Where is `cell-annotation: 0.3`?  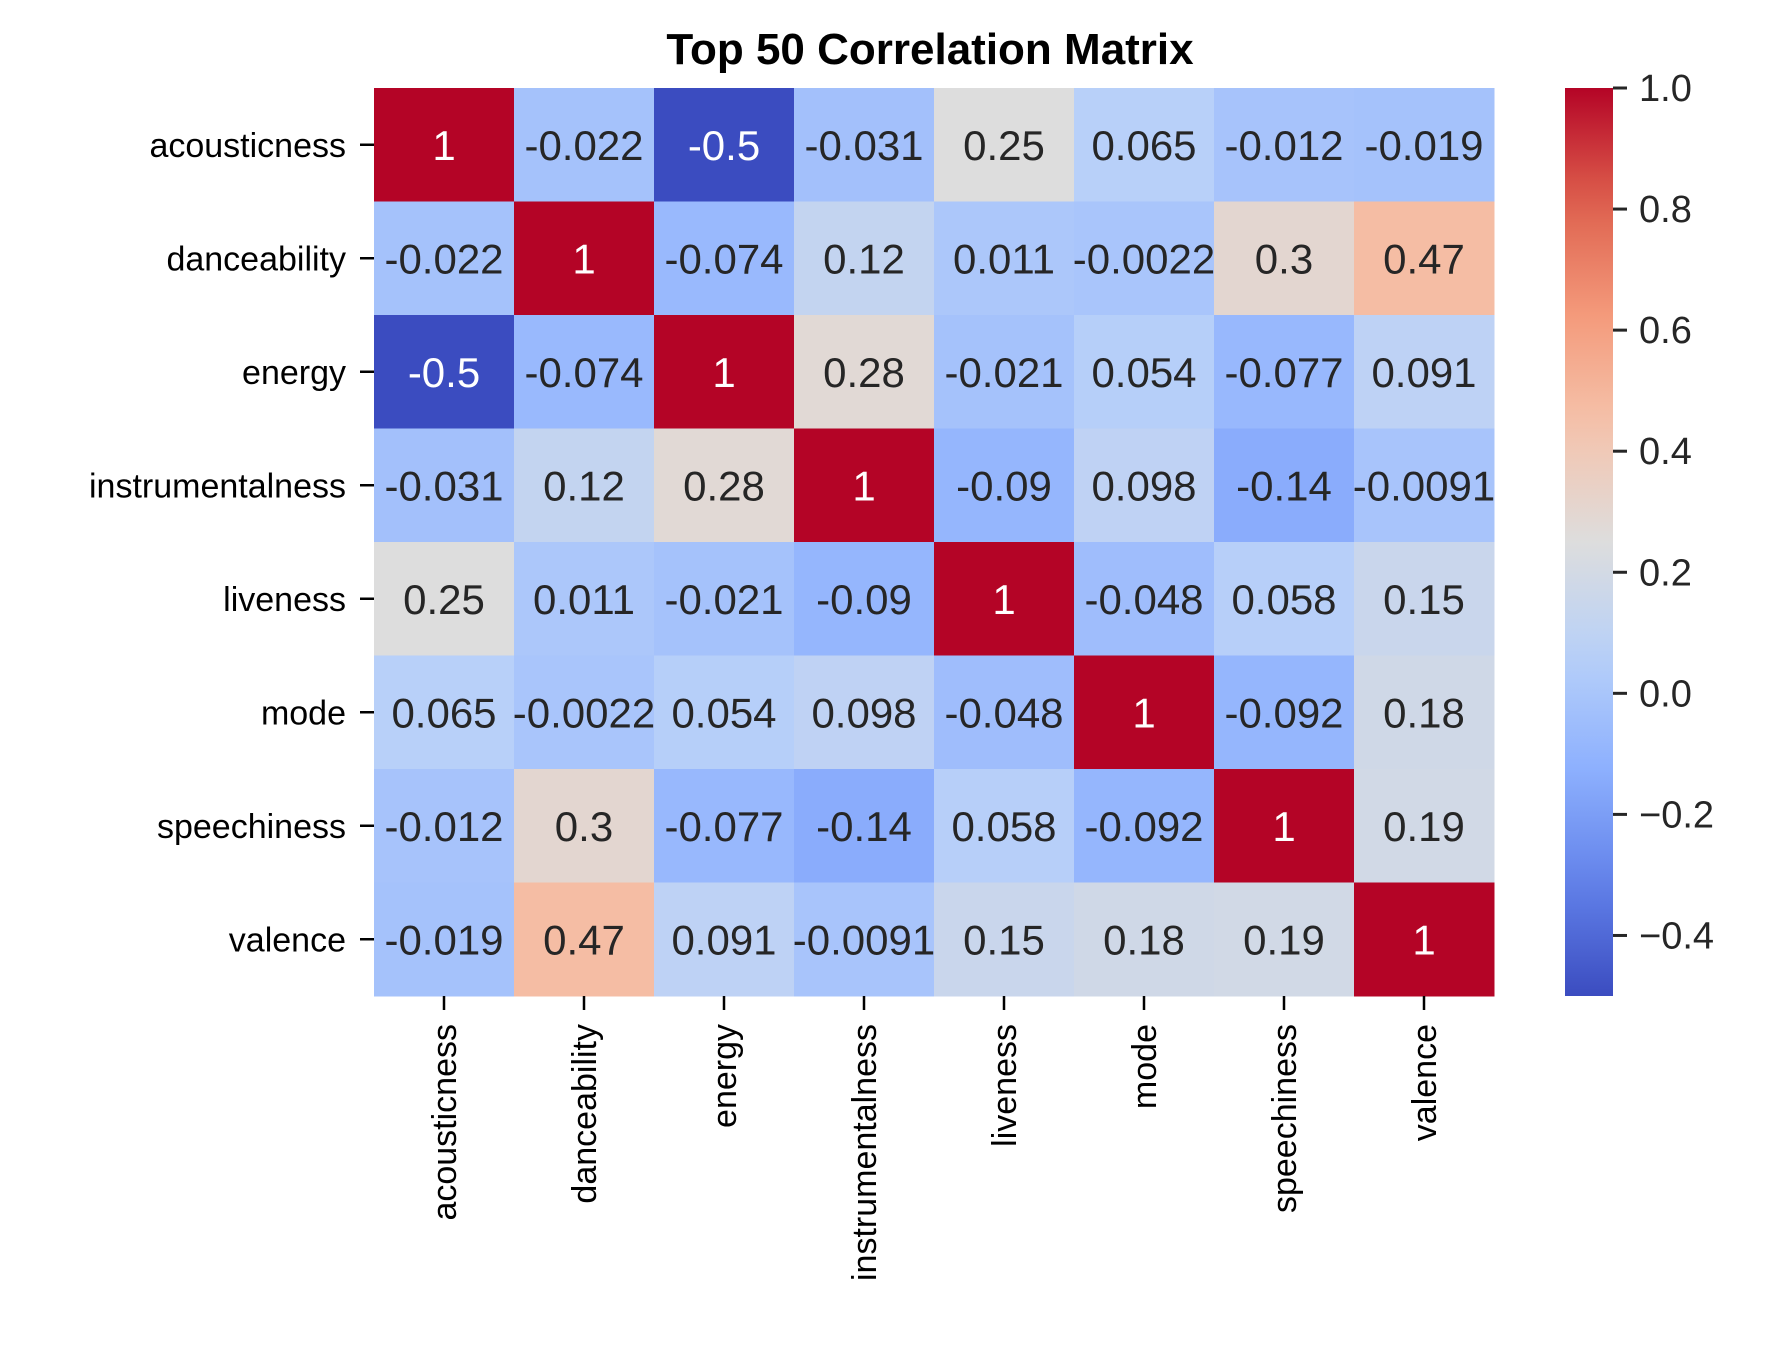 cell-annotation: 0.3 is located at coordinates (1284, 258).